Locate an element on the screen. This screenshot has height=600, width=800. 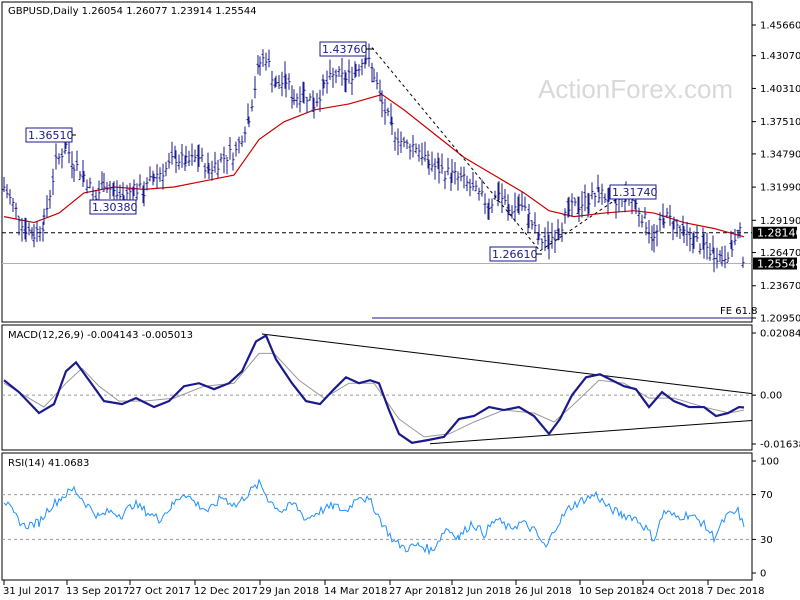
time-tick-label: 27 Apr 2018 is located at coordinates (420, 591).